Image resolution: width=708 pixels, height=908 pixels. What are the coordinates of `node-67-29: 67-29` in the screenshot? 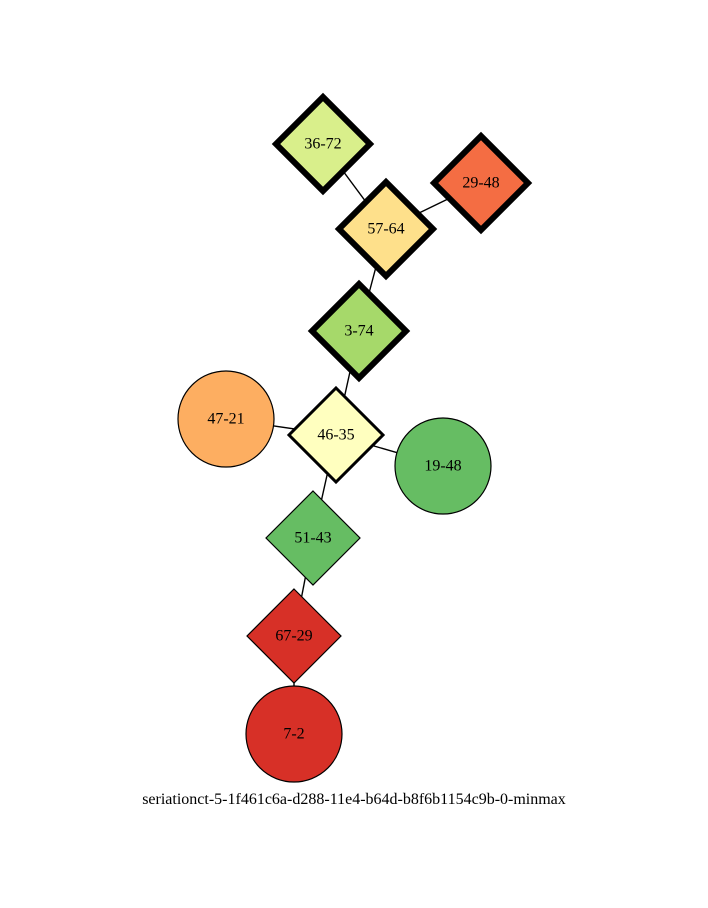 It's located at (294, 636).